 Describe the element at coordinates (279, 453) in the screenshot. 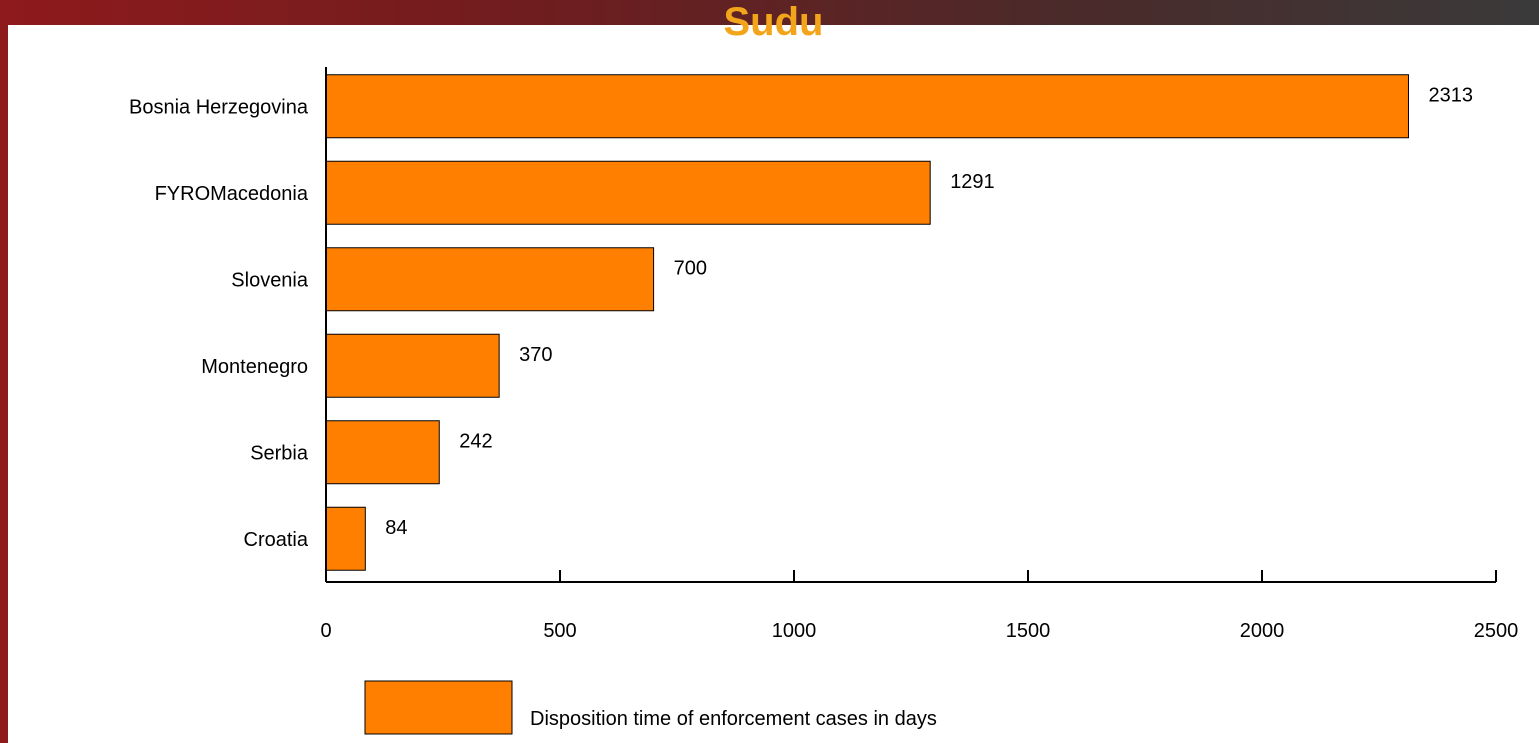

I see `category-label: Serbia` at that location.